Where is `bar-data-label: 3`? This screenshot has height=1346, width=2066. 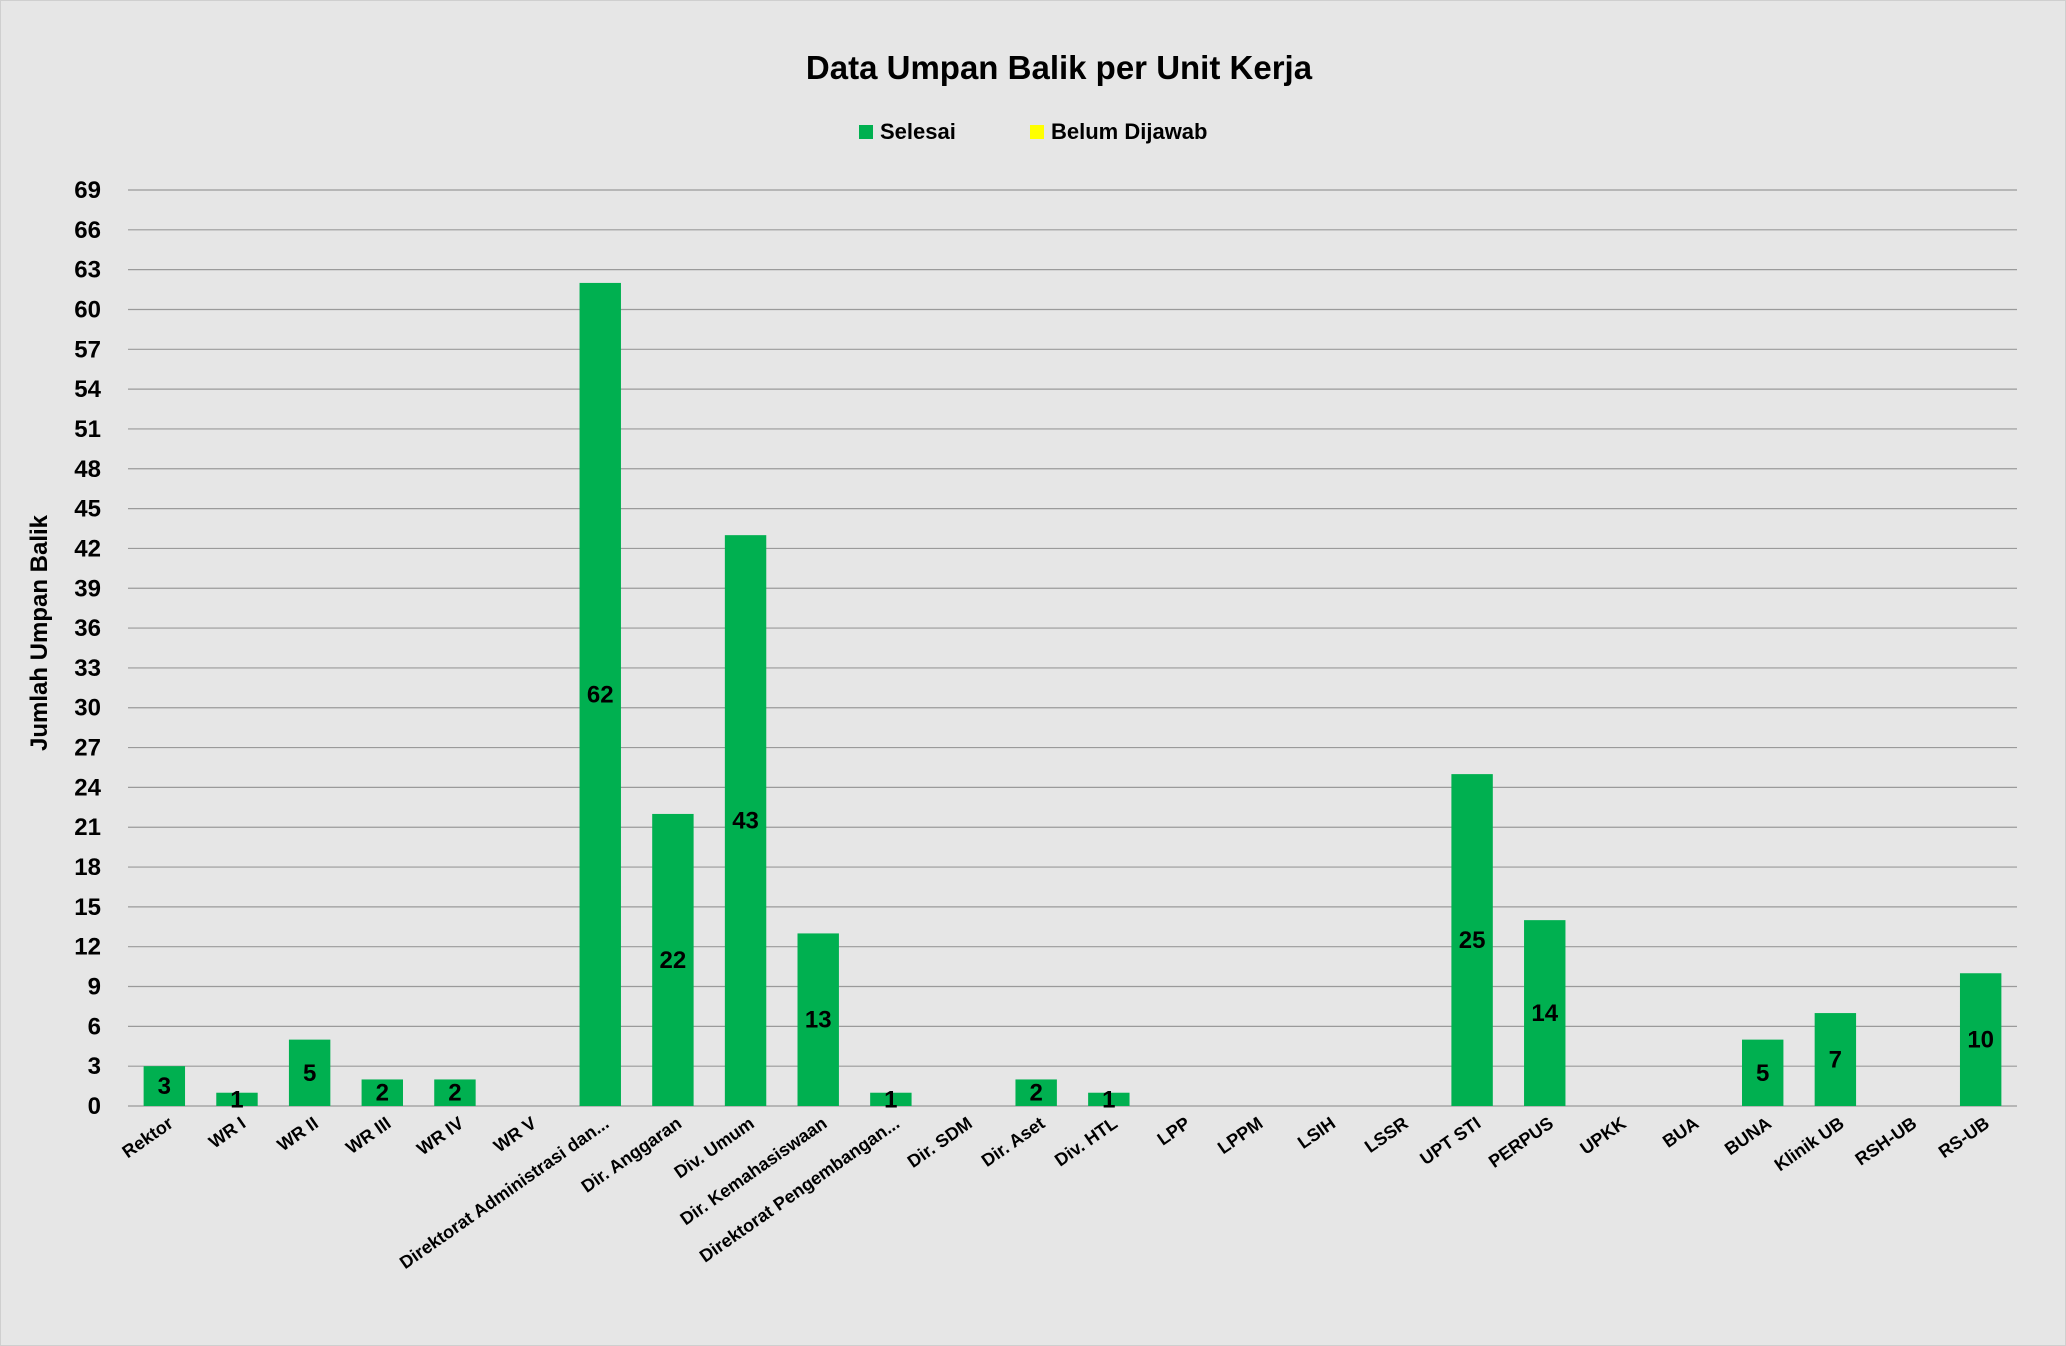
bar-data-label: 3 is located at coordinates (164, 1086).